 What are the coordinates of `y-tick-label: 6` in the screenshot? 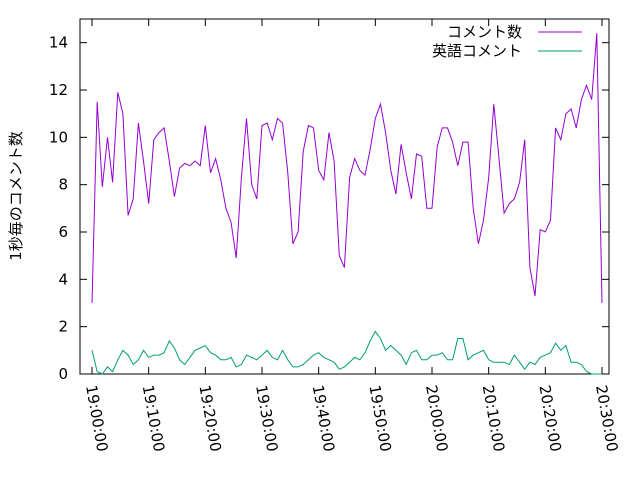 It's located at (63, 232).